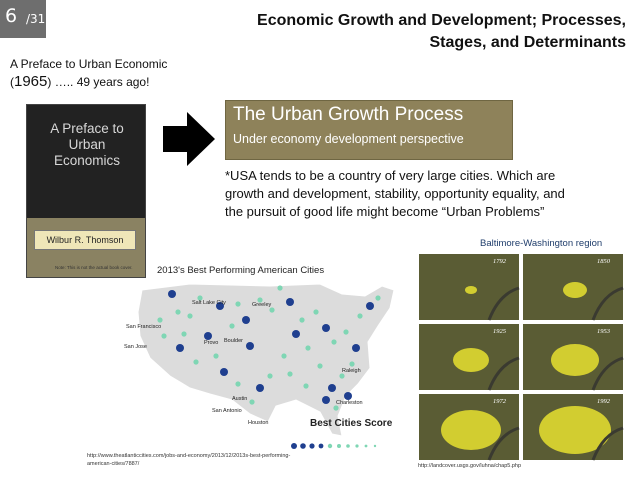 Image resolution: width=638 pixels, height=479 pixels. I want to click on baltimore-label: Baltimore-Washington region, so click(541, 243).